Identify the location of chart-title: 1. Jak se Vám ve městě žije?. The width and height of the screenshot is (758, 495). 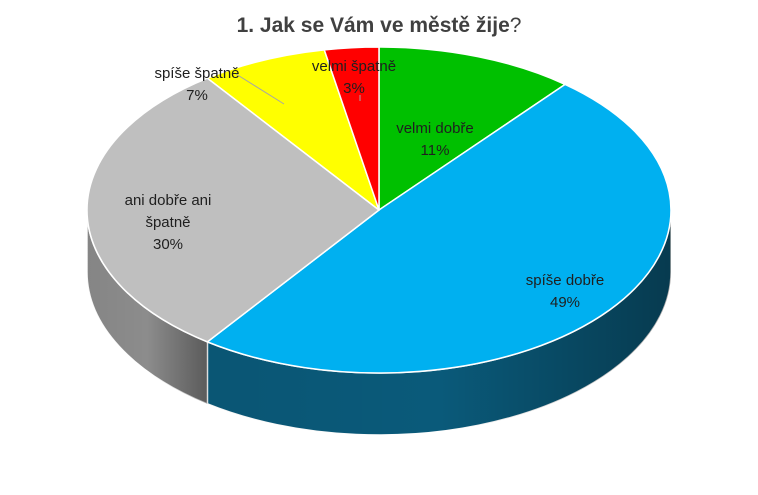
(379, 26).